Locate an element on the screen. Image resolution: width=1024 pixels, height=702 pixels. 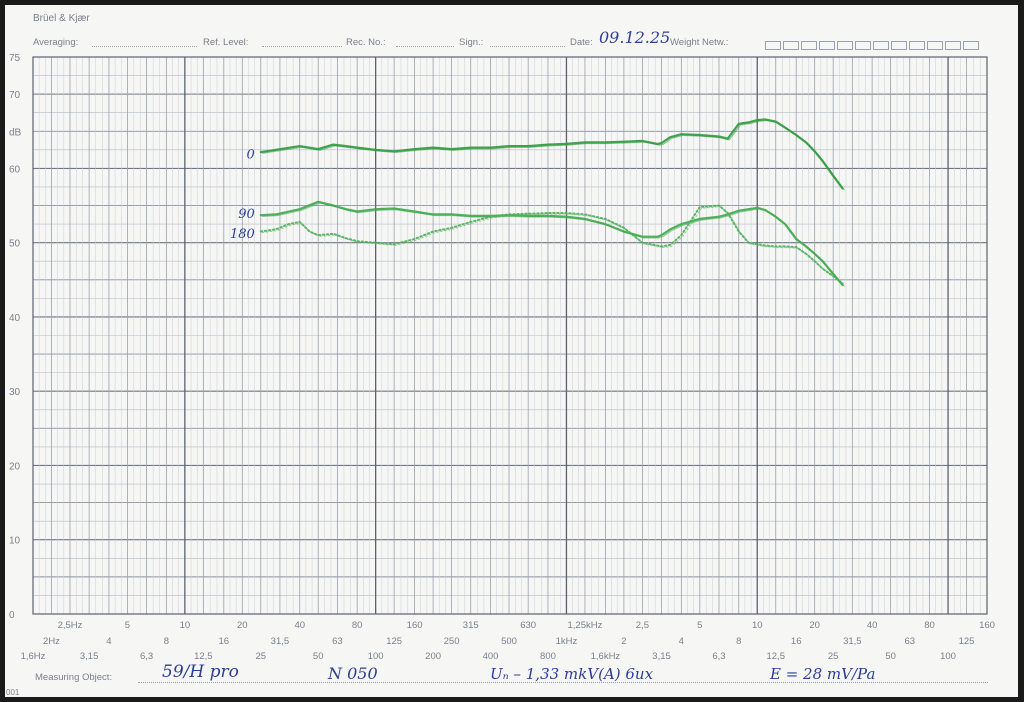
corner-code: 001 is located at coordinates (13, 692).